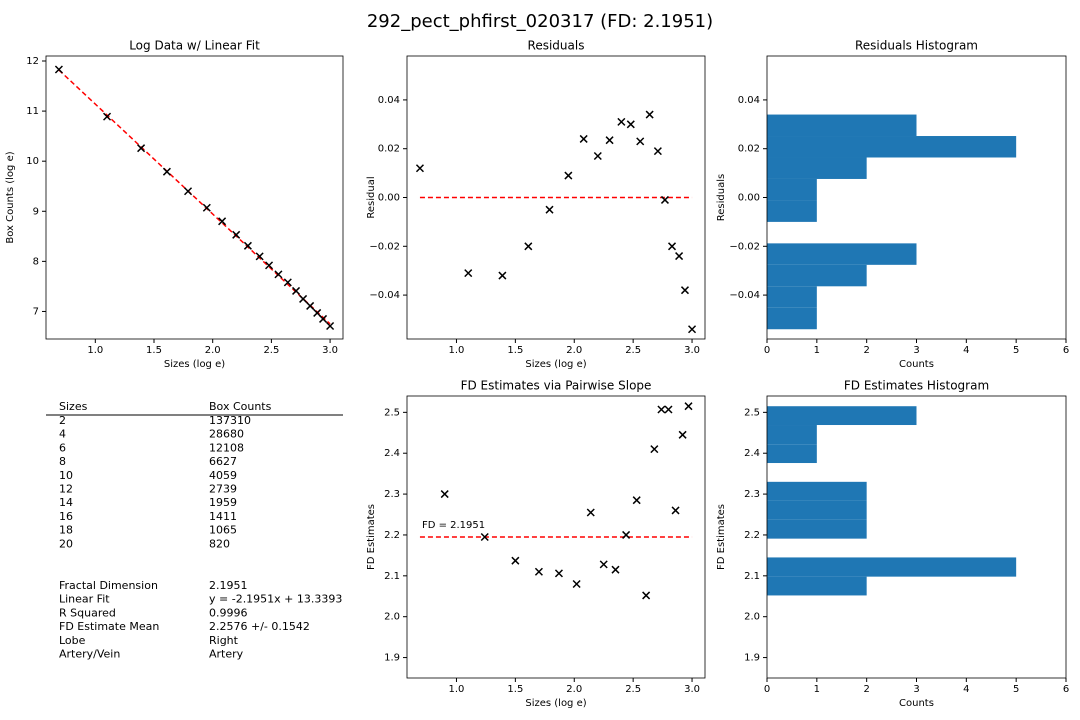  I want to click on table-header: Box Counts, so click(240, 406).